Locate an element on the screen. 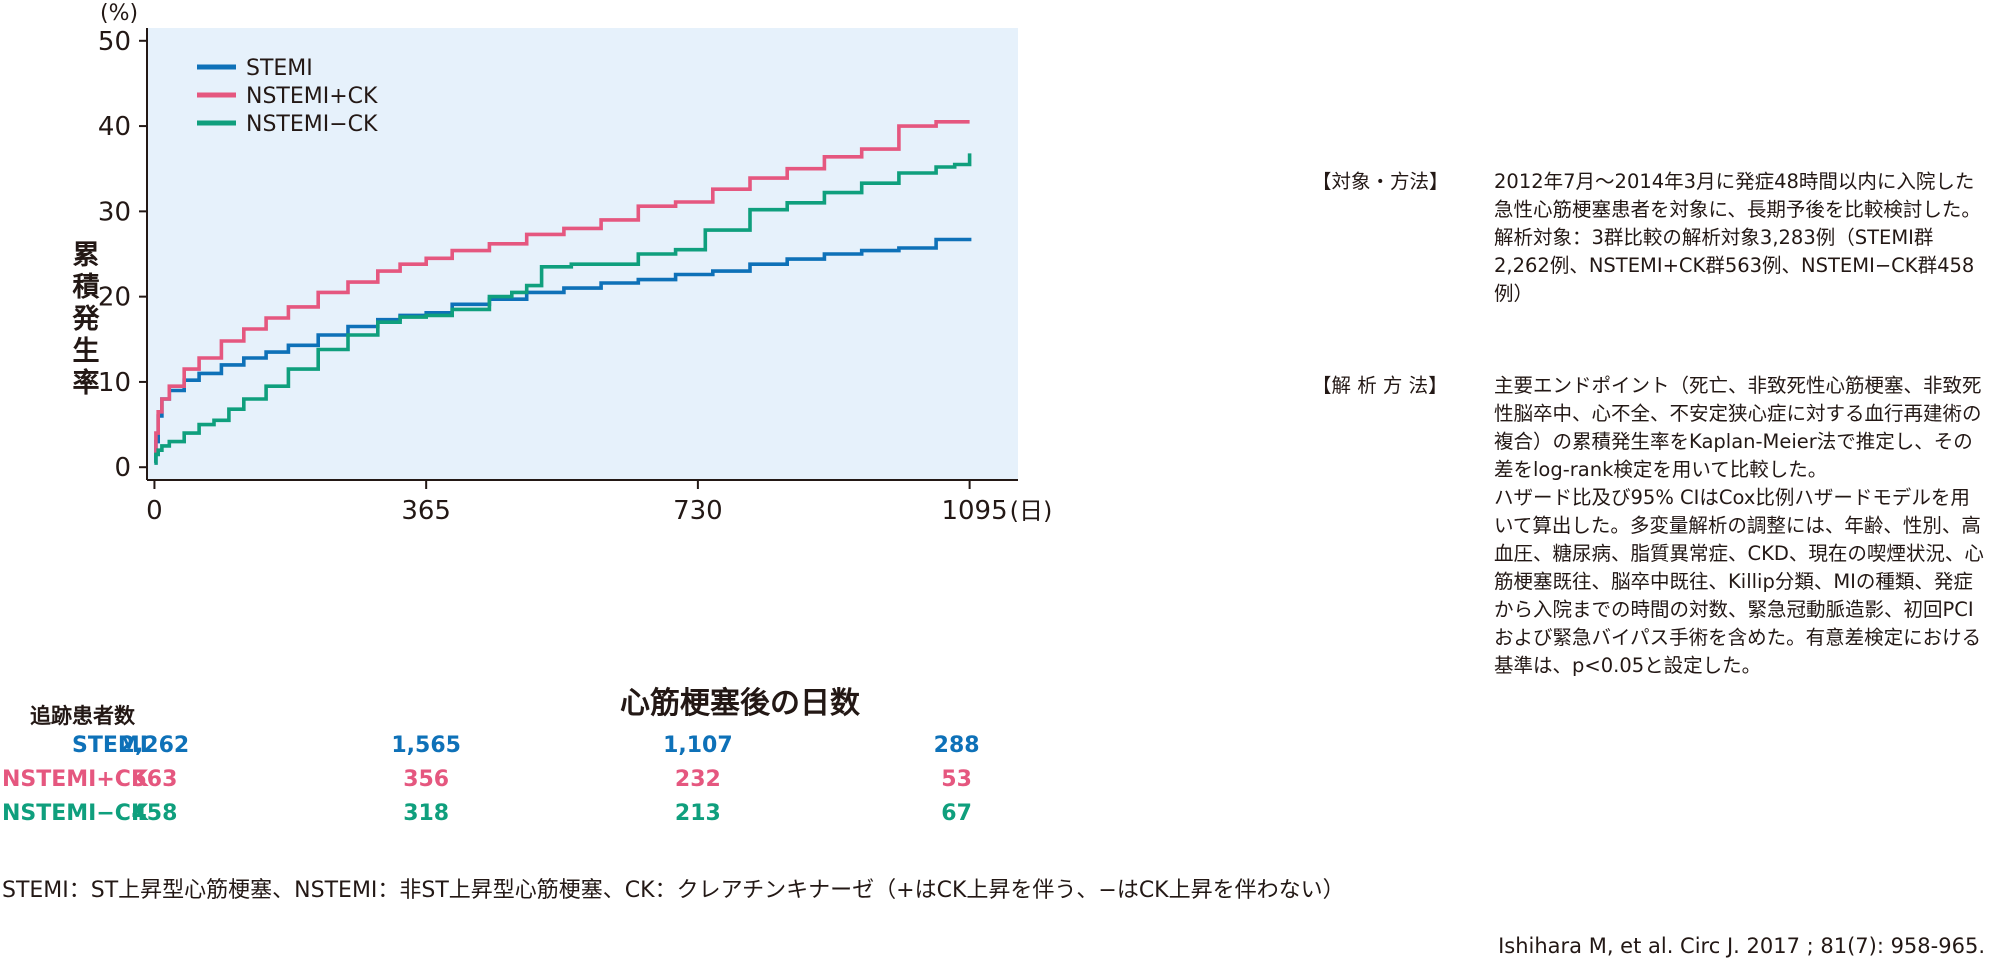  followup-count: 1,107 is located at coordinates (698, 745).